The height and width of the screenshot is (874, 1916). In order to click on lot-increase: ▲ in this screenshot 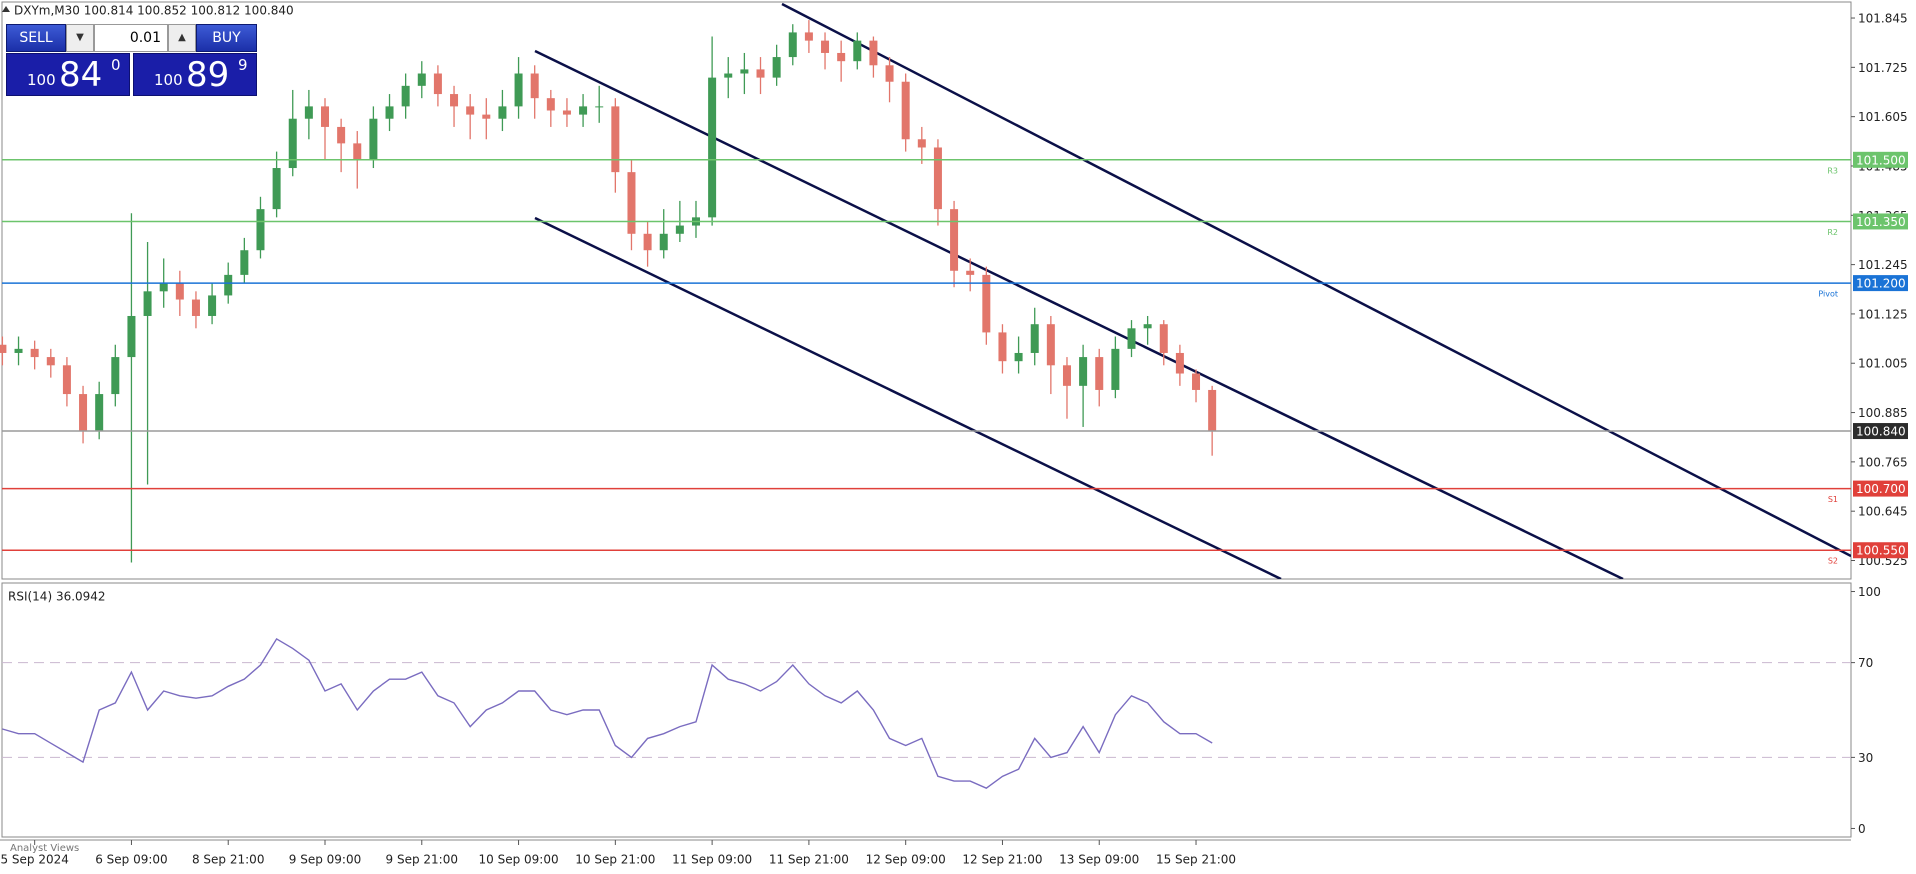, I will do `click(182, 38)`.